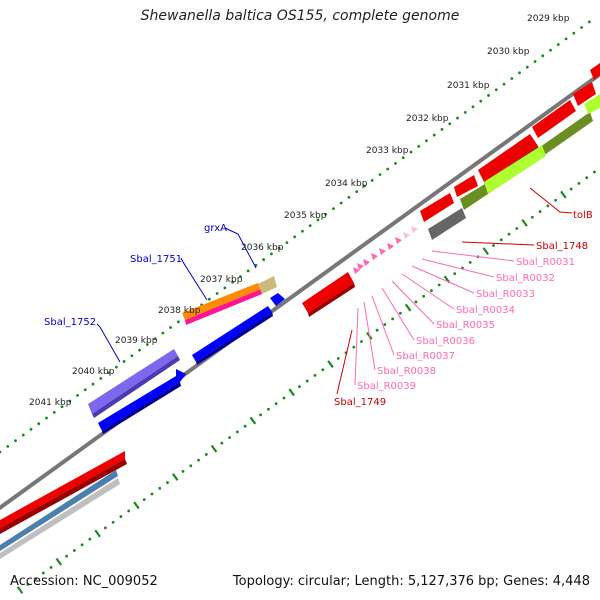  I want to click on feature-olive, so click(526, 161).